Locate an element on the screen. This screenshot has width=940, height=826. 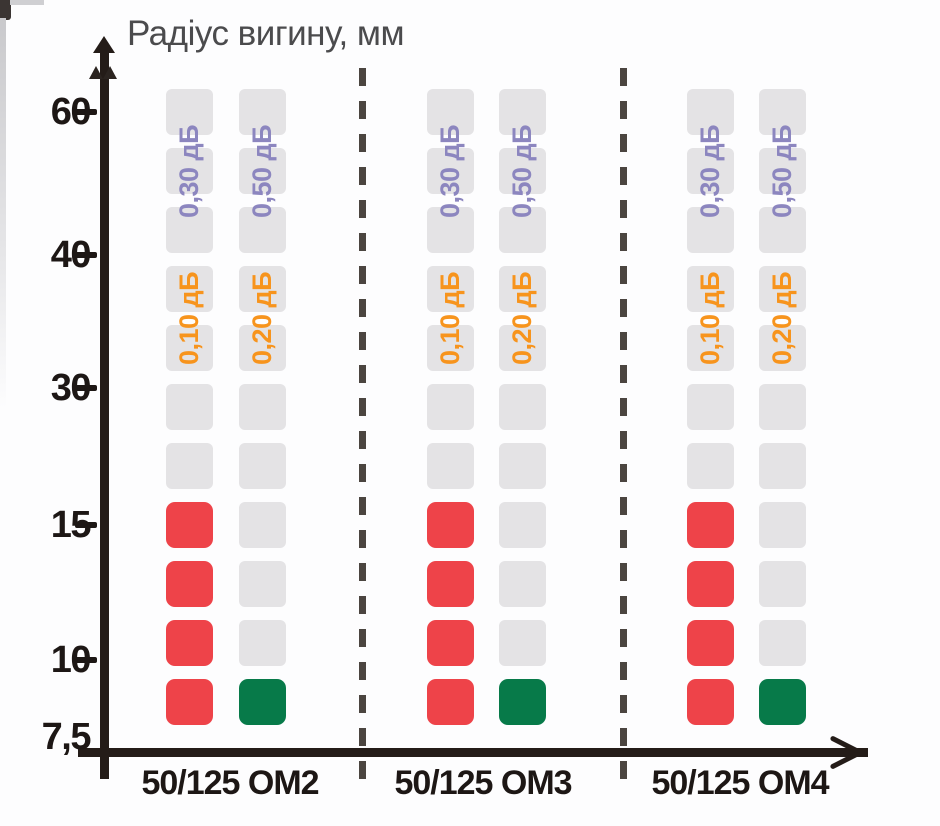
squares-column-om4-1: 0,30 дБ 0,10 дБ is located at coordinates (710, 407).